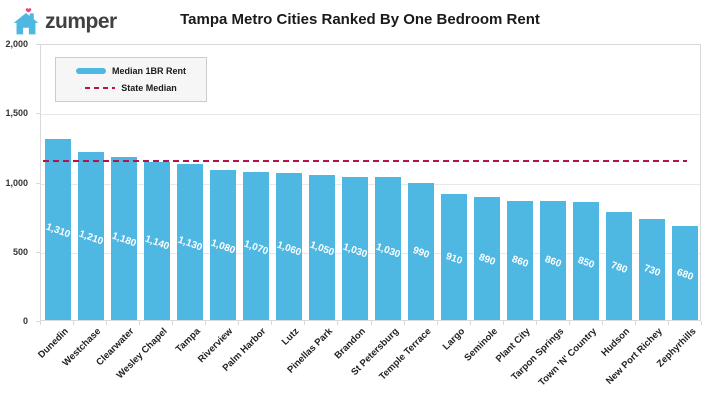  Describe the element at coordinates (16, 182) in the screenshot. I see `y-axis-label: 1,000` at that location.